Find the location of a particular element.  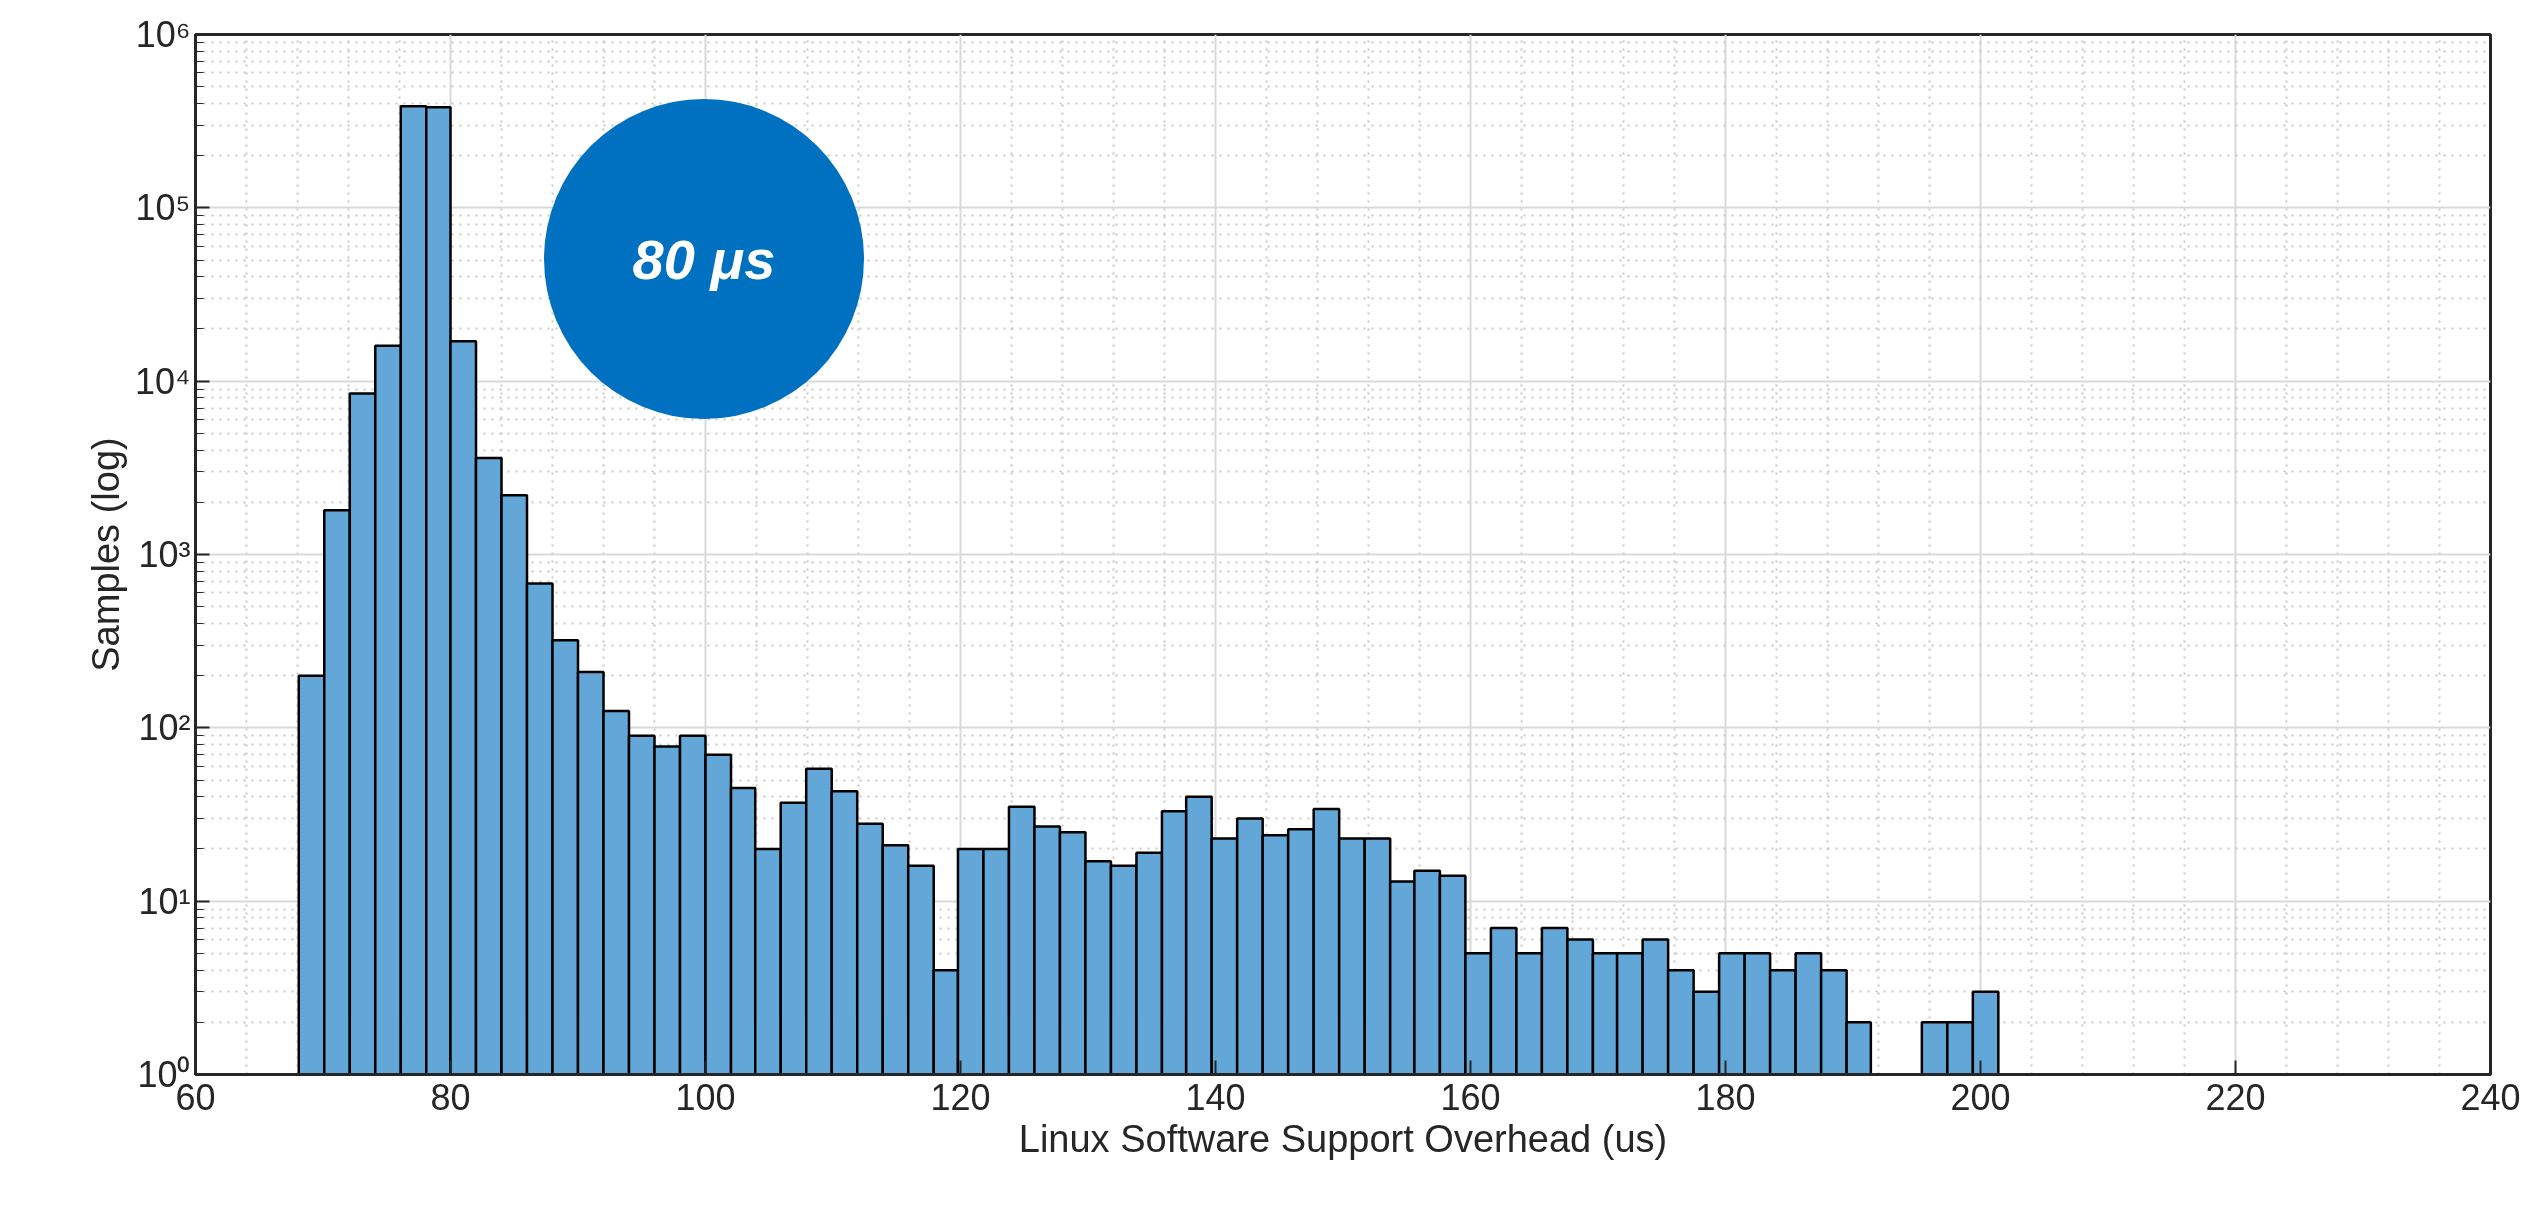

x-tick-label: 220 is located at coordinates (2235, 1097).